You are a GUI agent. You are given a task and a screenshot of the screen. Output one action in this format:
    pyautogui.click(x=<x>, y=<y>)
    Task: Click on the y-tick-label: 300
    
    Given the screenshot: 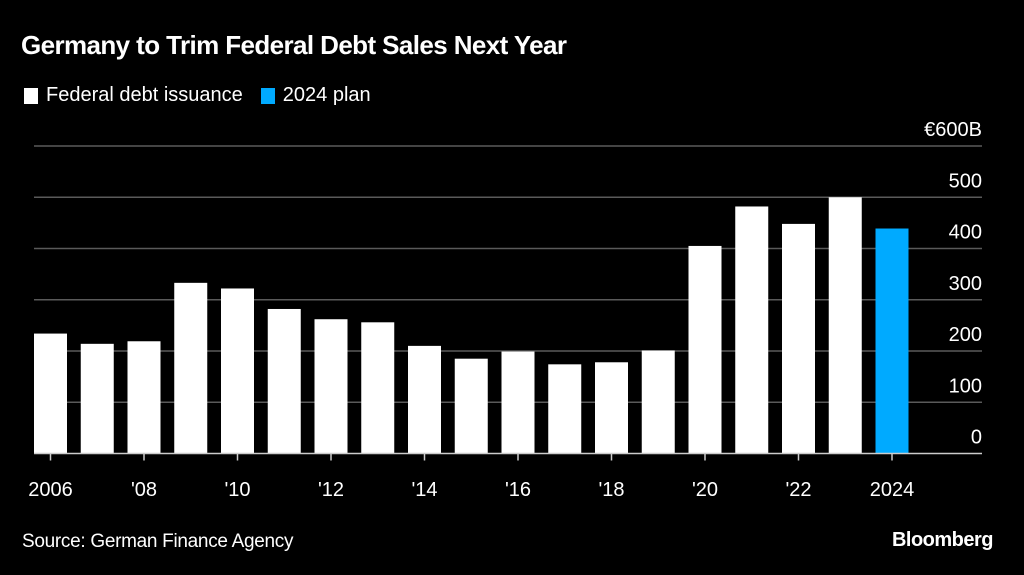 What is the action you would take?
    pyautogui.click(x=965, y=284)
    